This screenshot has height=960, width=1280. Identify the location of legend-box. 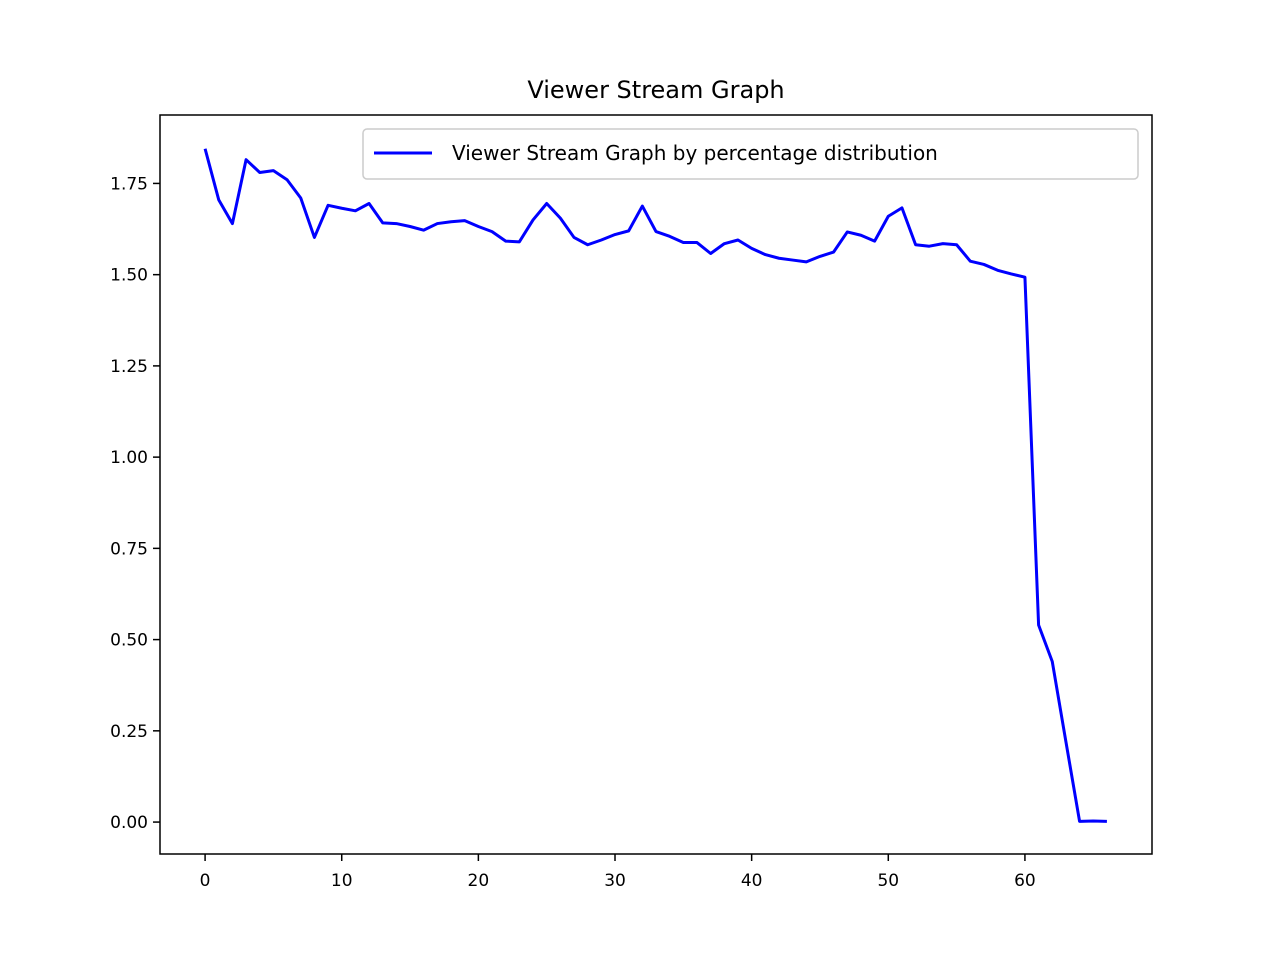
(750, 154).